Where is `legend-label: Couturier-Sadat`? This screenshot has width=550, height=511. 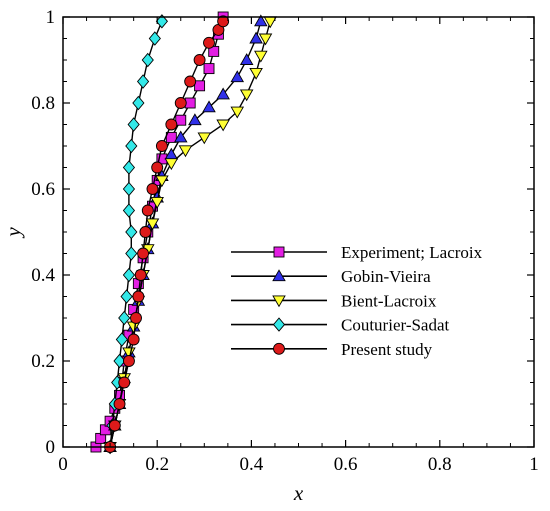 legend-label: Couturier-Sadat is located at coordinates (395, 325).